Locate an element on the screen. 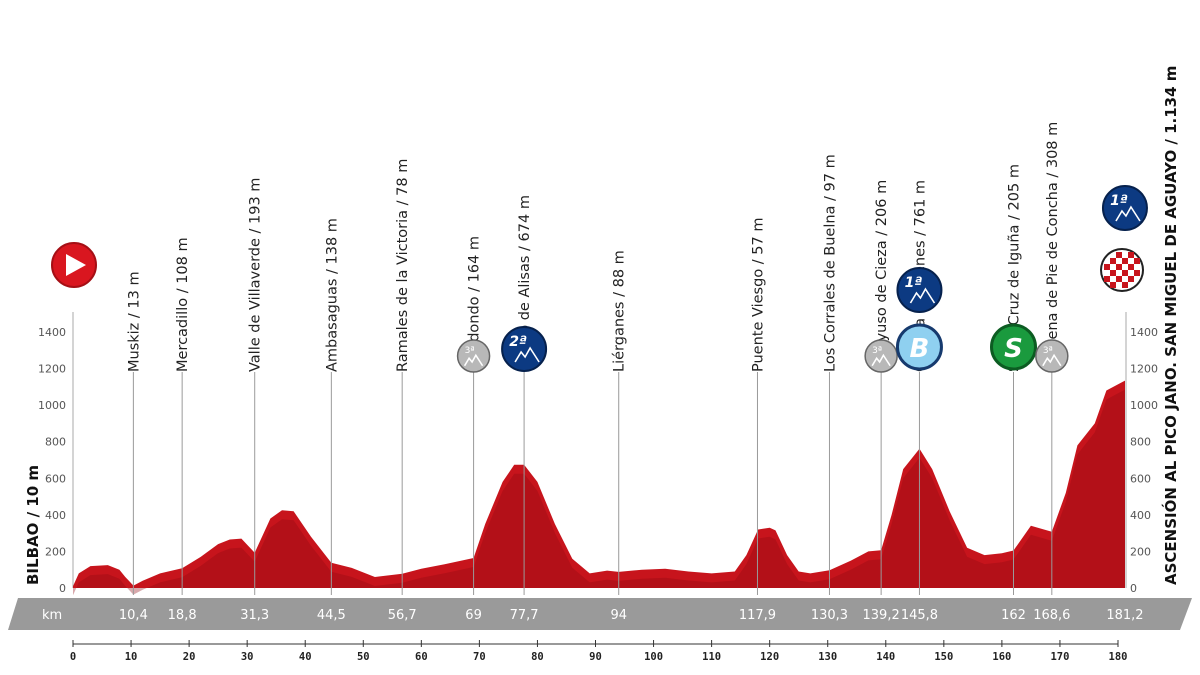  km-value: 168,6 is located at coordinates (1051, 615).